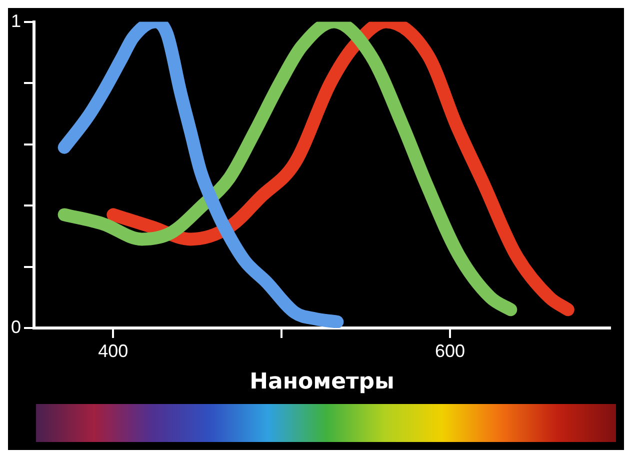  I want to click on y-tick-label: 1, so click(16, 20).